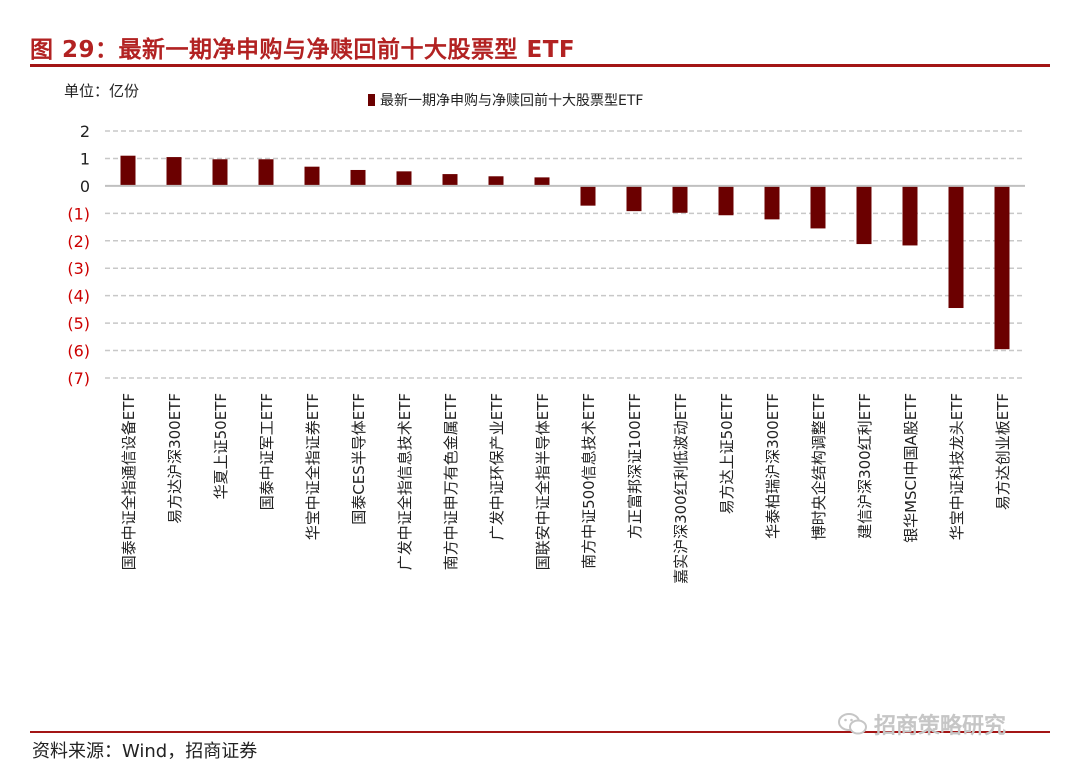 The width and height of the screenshot is (1080, 774). I want to click on x-tick-label: 华泰柏瑞沪深300ETF, so click(773, 466).